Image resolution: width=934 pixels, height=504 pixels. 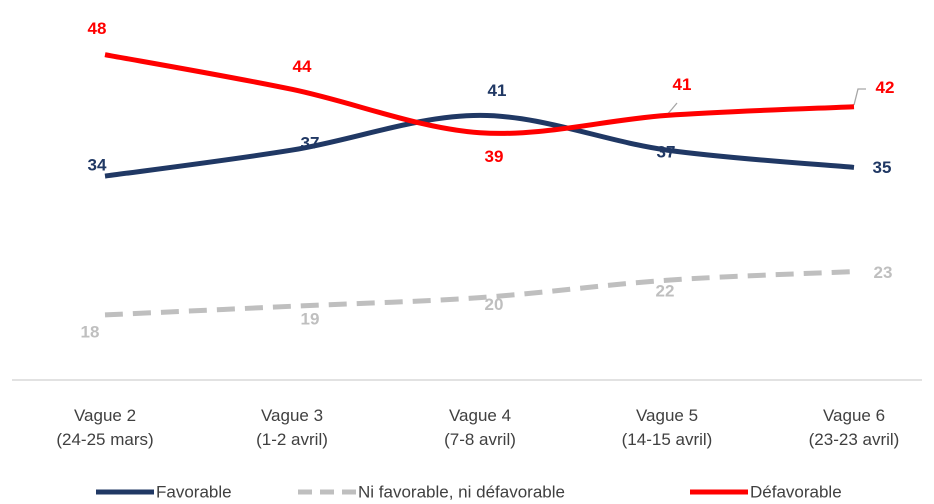 What do you see at coordinates (494, 304) in the screenshot?
I see `data-label: 20` at bounding box center [494, 304].